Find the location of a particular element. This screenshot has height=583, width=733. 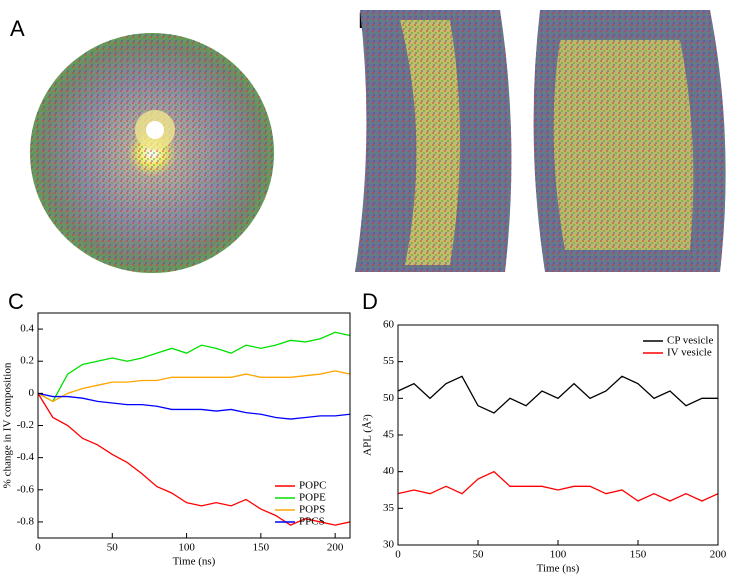

y-tick-label: -0.4 is located at coordinates (26, 457).